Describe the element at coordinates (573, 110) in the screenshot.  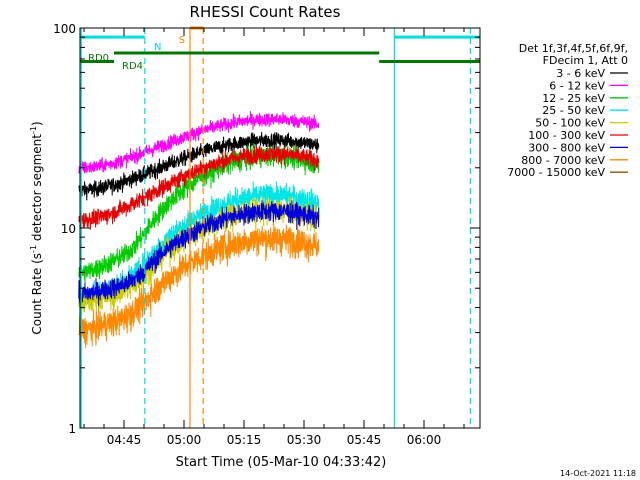
I see `legend-label-3: 25 - 50 keV` at that location.